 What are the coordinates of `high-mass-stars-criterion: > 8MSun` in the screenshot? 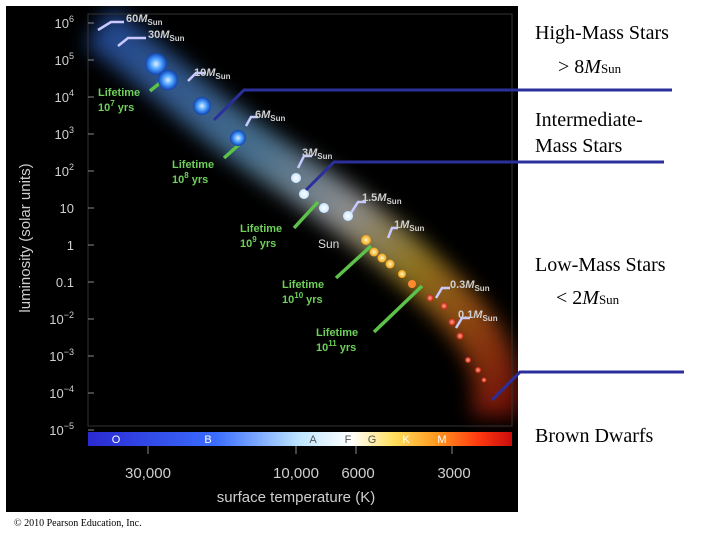 It's located at (590, 67).